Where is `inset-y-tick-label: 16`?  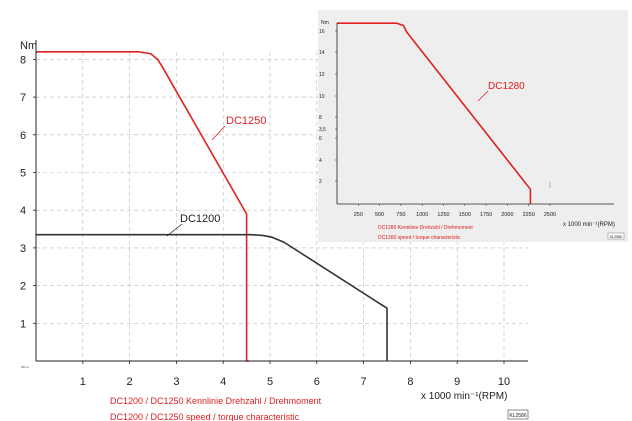
inset-y-tick-label: 16 is located at coordinates (322, 32).